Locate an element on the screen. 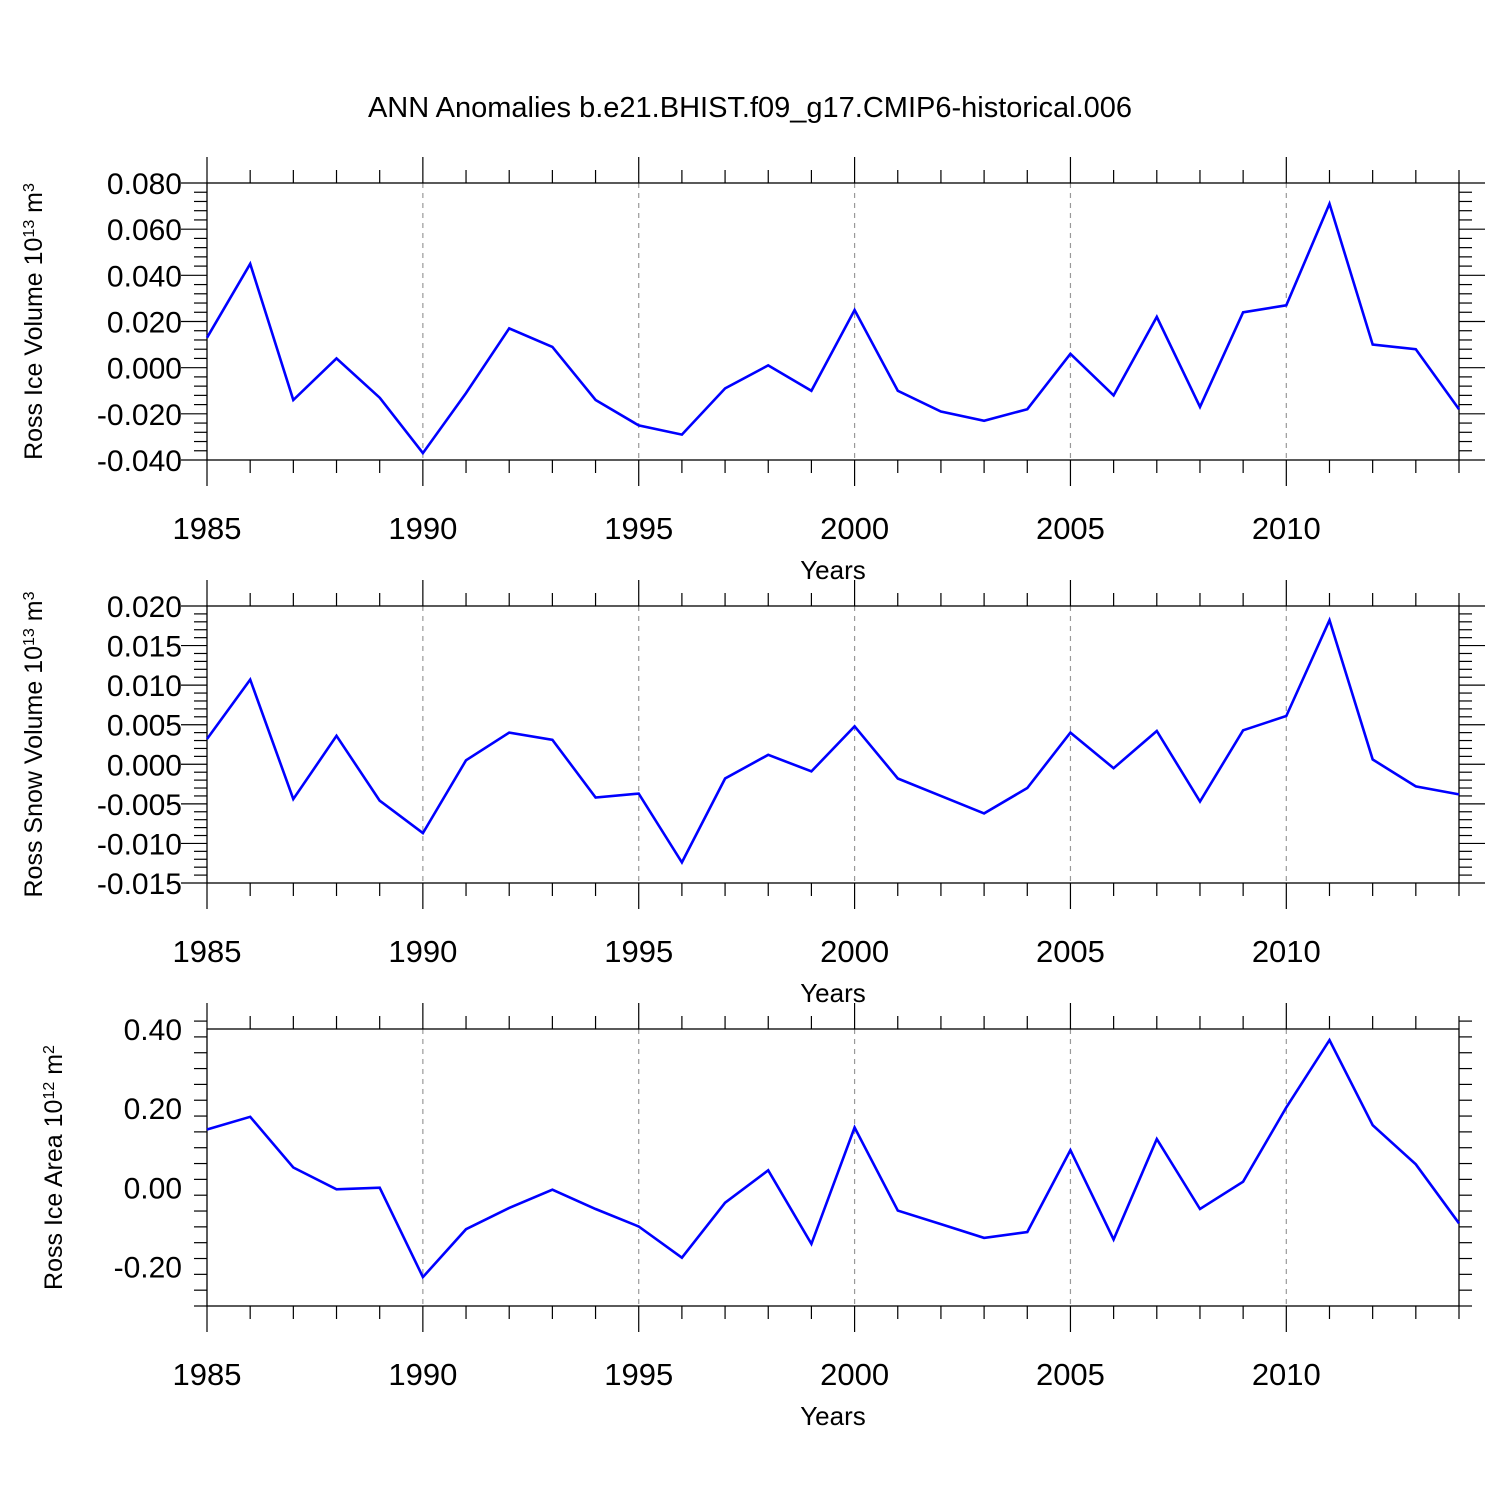  y-tick-label: -0.010 is located at coordinates (139, 844).